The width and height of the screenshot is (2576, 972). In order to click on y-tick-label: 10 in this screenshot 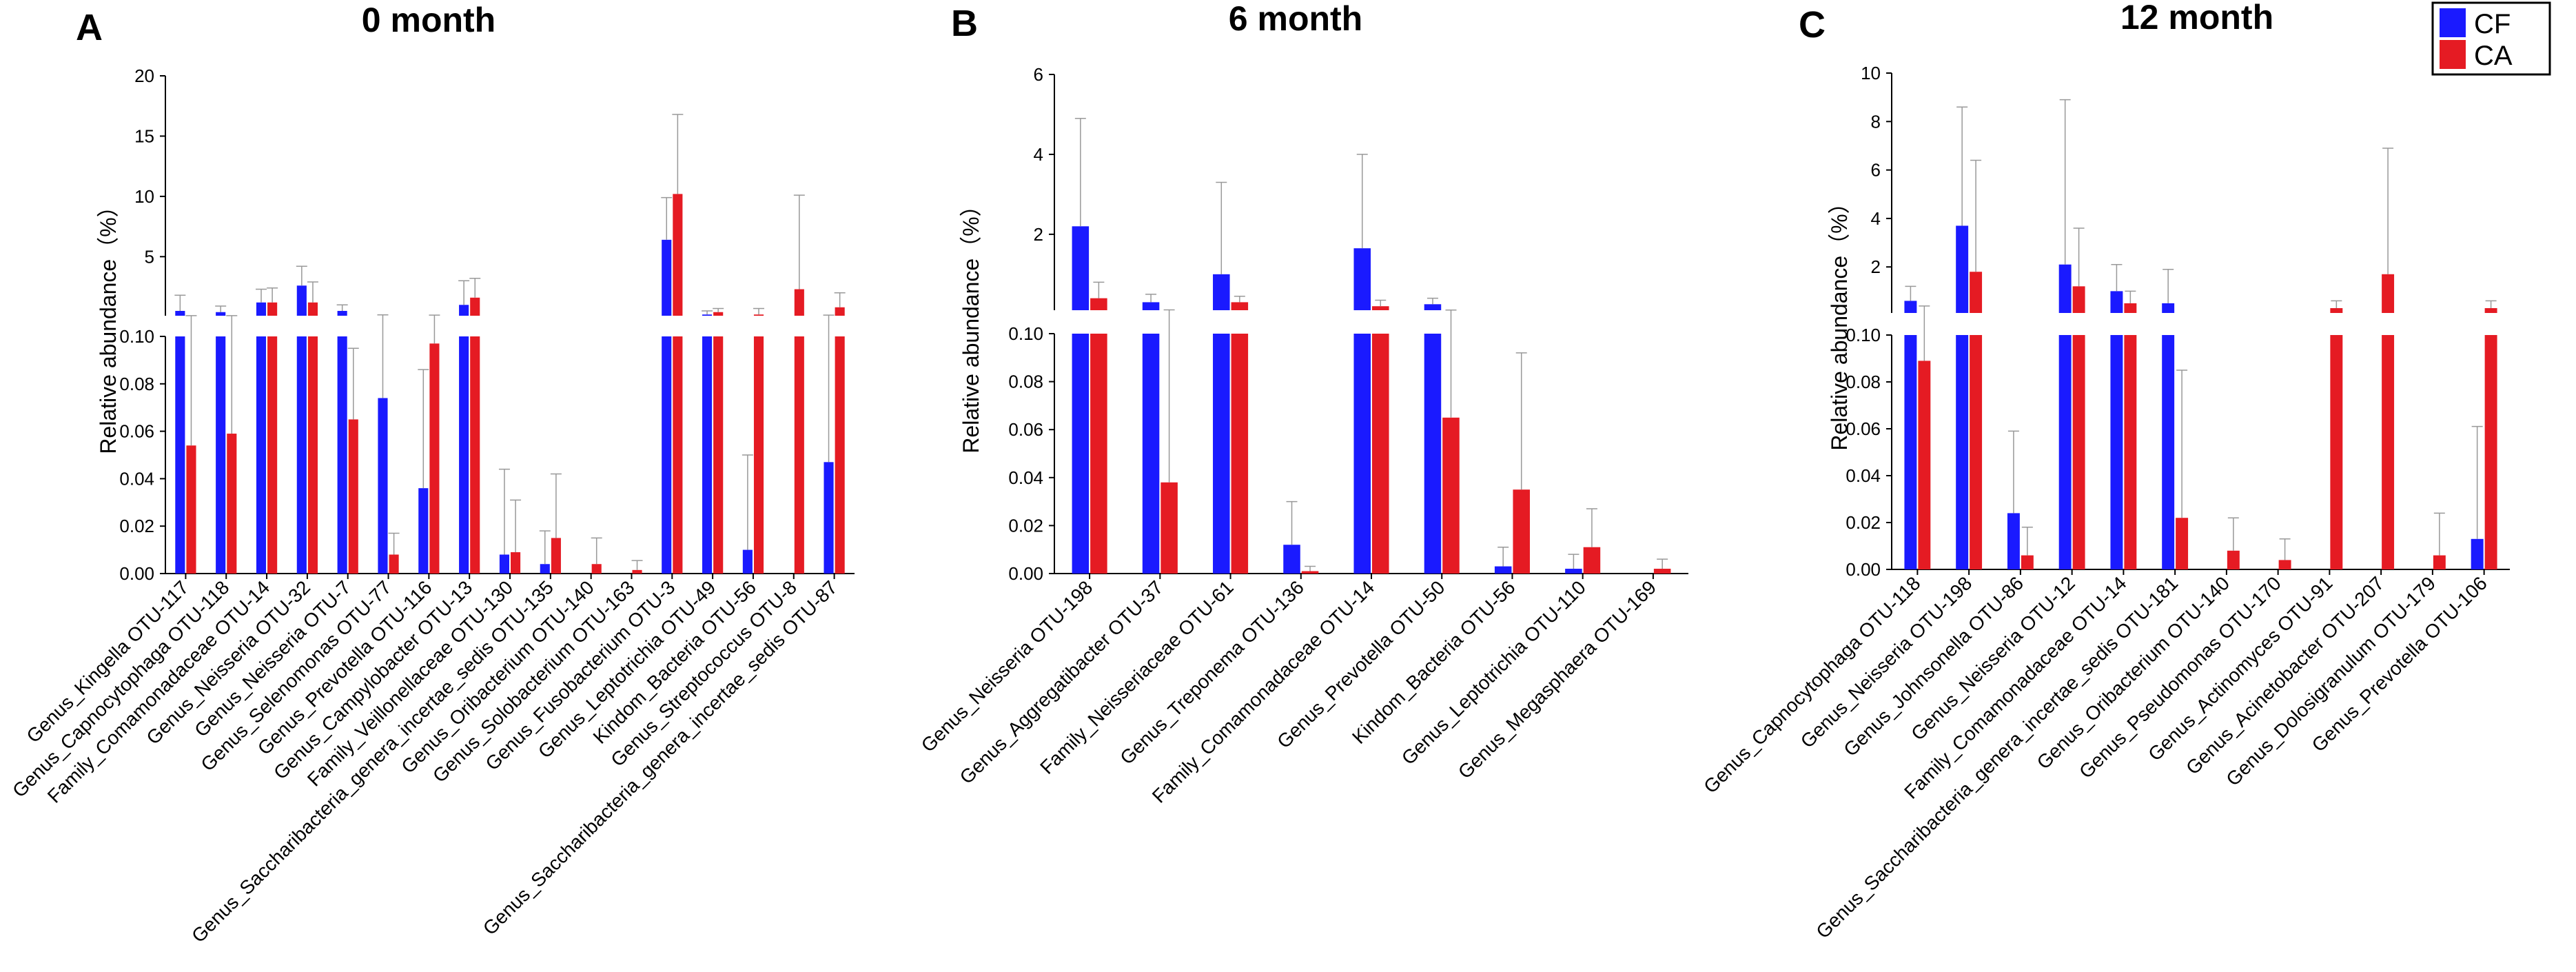, I will do `click(1871, 73)`.